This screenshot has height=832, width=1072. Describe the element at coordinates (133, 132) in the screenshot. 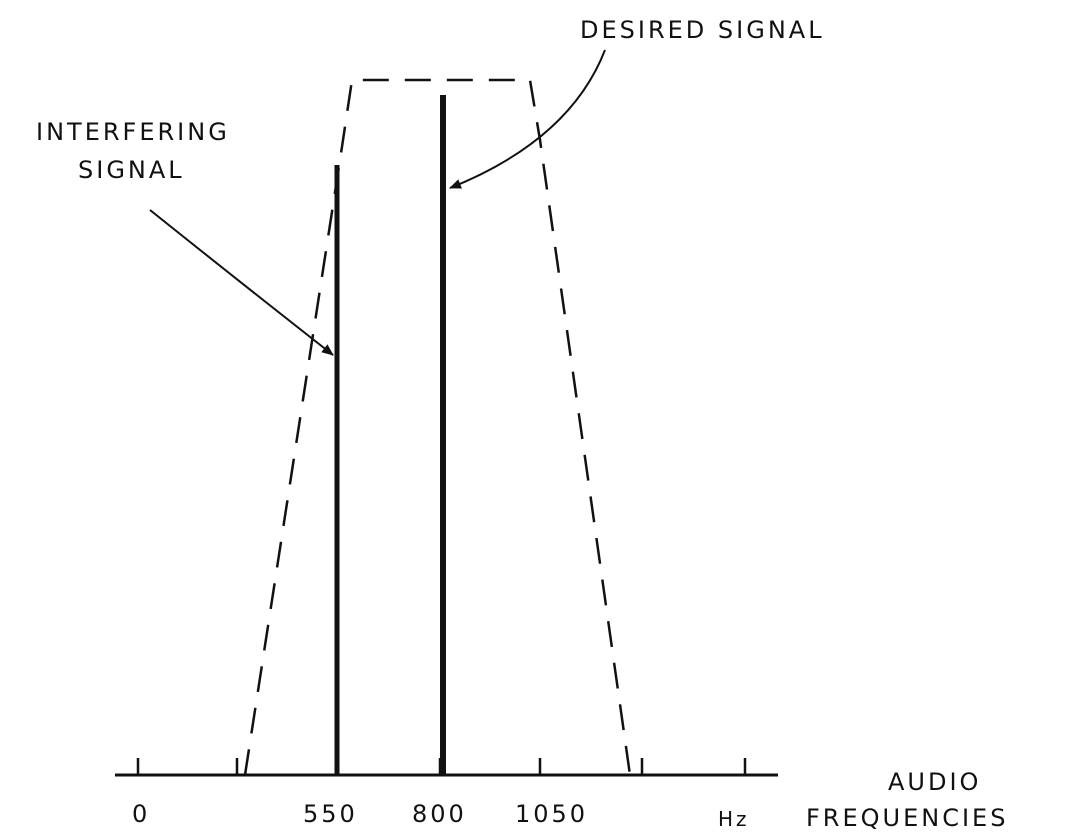

I see `interfering-label: INTERFERING` at that location.